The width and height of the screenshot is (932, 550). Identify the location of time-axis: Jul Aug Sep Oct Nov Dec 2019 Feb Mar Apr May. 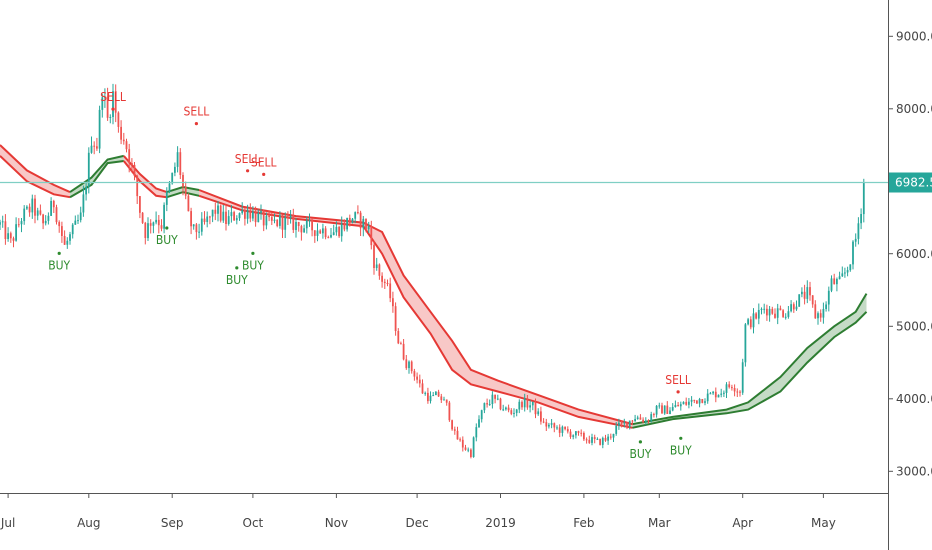
(444, 521).